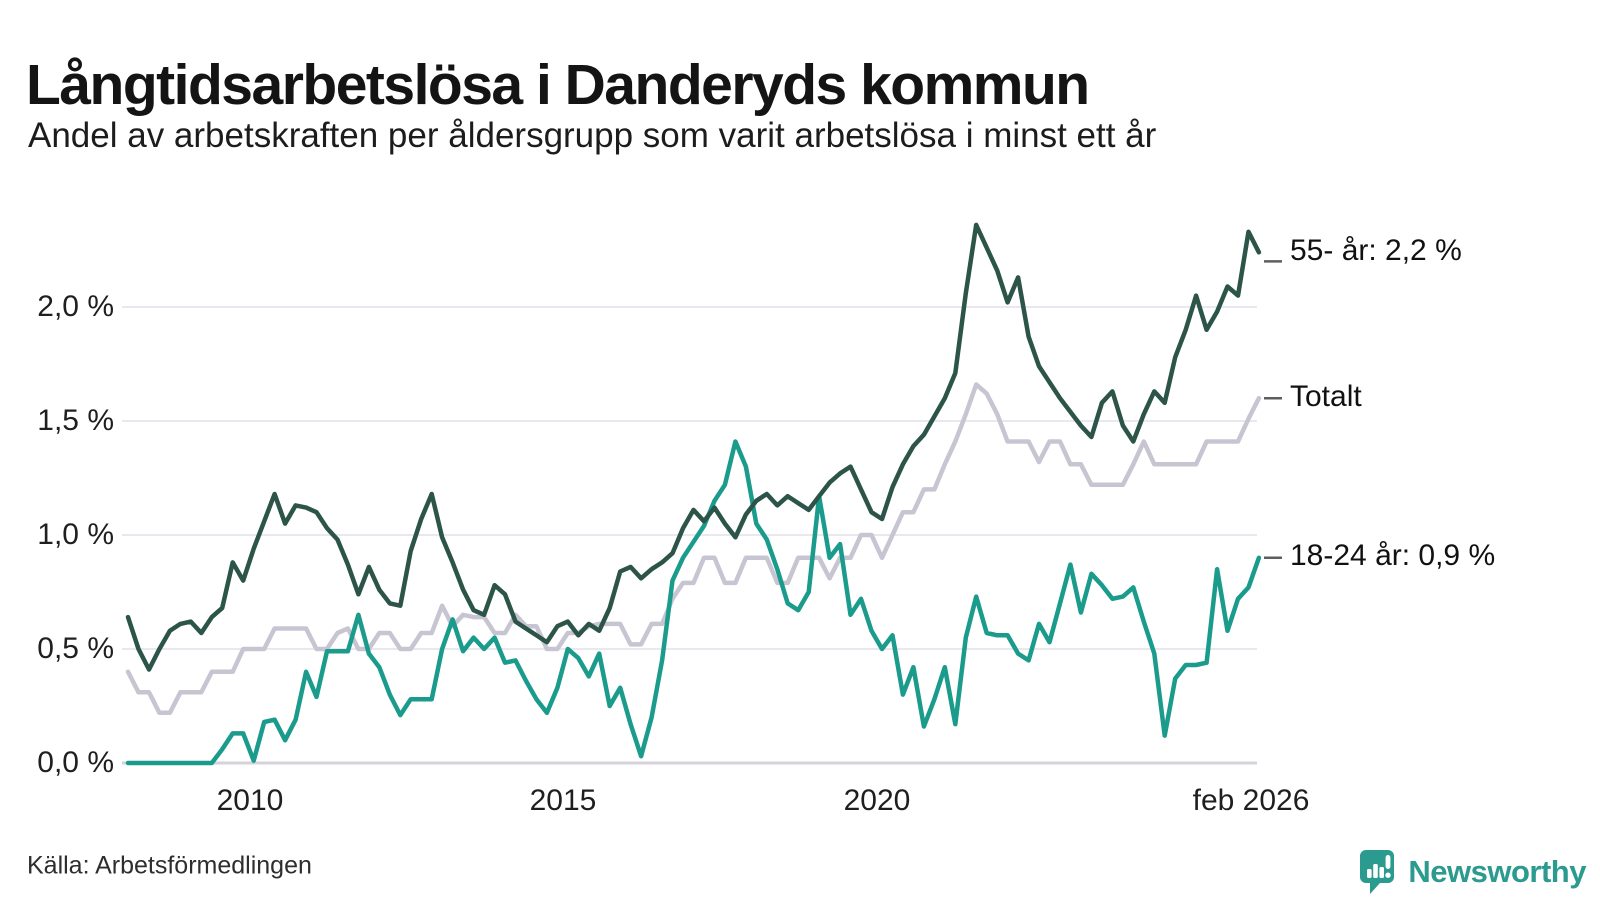  What do you see at coordinates (75, 648) in the screenshot?
I see `y-tick-0-5: 0,5 %` at bounding box center [75, 648].